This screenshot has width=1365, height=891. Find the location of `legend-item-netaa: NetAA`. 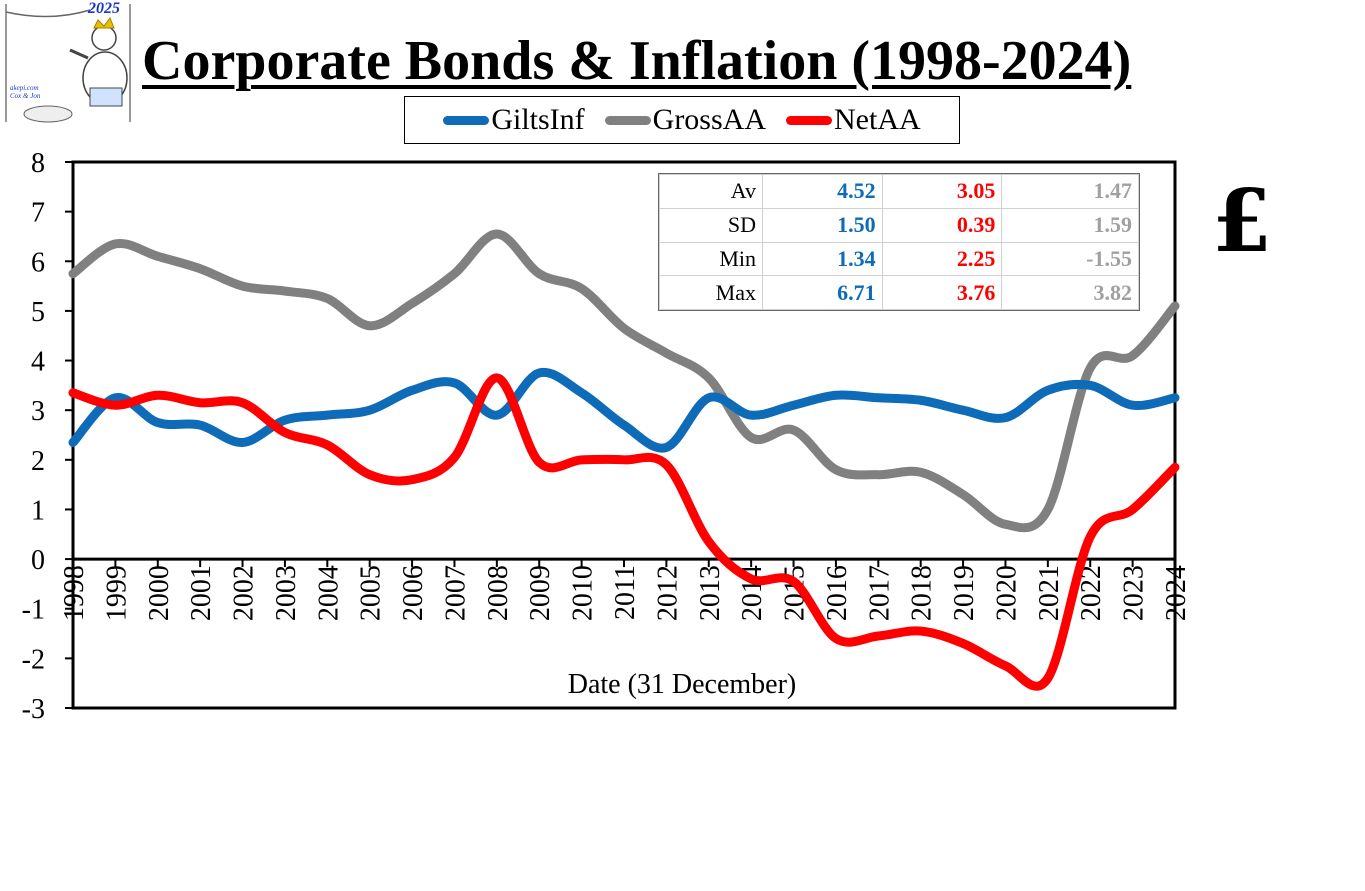

legend-item-netaa: NetAA is located at coordinates (853, 120).